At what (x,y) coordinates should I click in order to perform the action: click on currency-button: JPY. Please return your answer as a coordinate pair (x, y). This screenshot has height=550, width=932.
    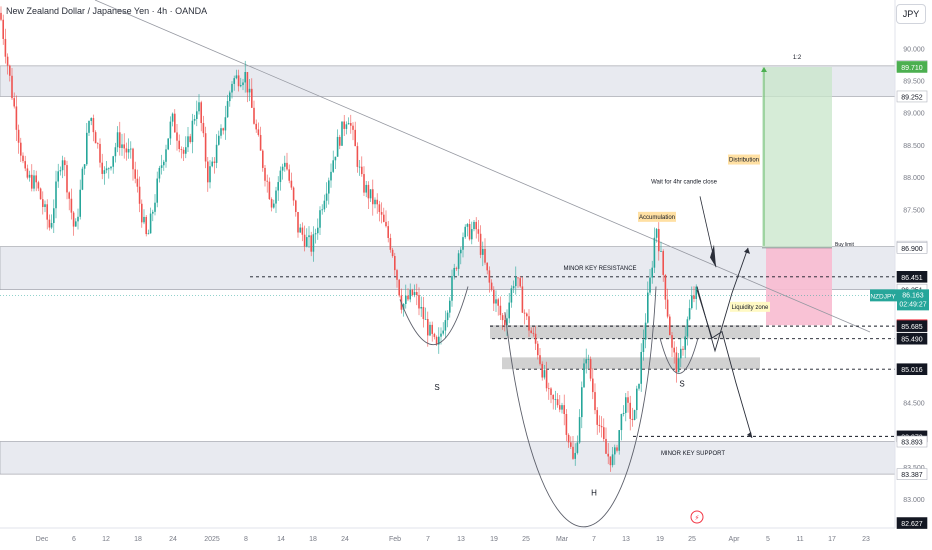
    Looking at the image, I should click on (911, 14).